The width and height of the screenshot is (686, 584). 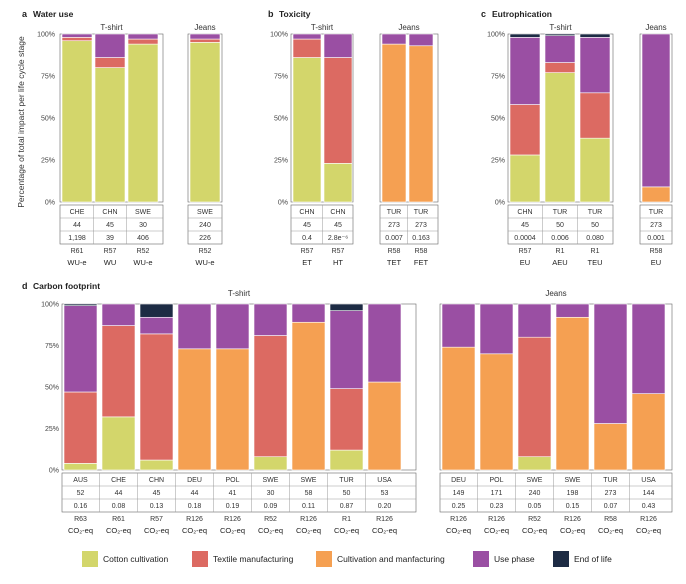 What do you see at coordinates (135, 559) in the screenshot?
I see `legend-label-cotton: Cotton cultivation` at bounding box center [135, 559].